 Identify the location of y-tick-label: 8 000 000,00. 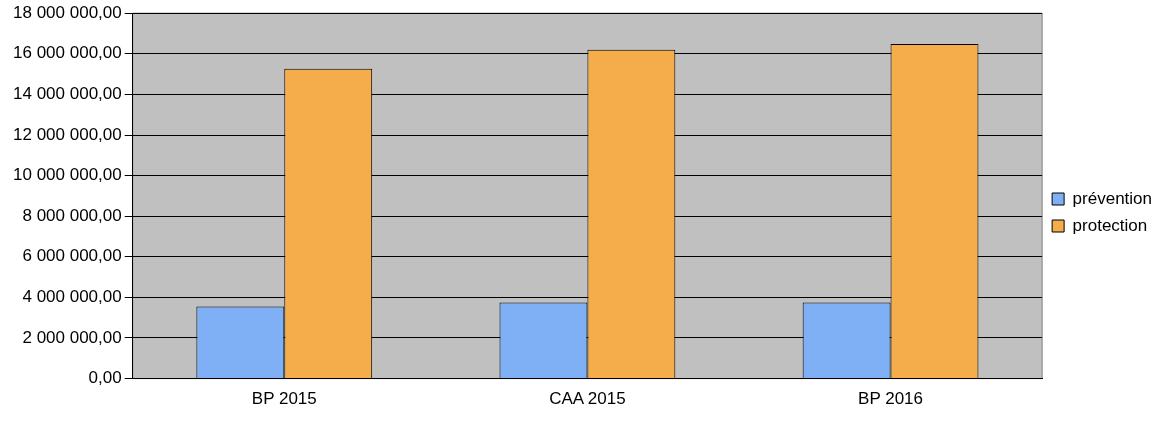
(72, 215).